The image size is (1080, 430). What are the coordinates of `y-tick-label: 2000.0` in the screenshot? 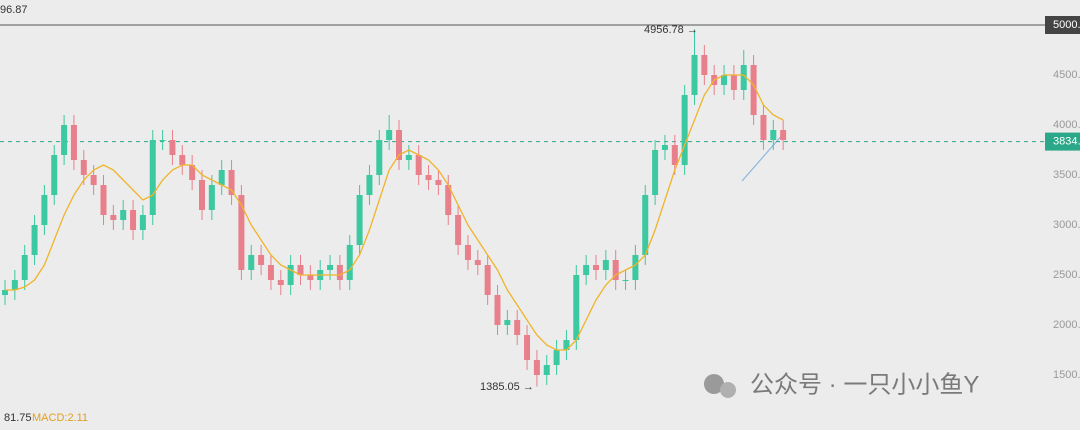 It's located at (1066, 325).